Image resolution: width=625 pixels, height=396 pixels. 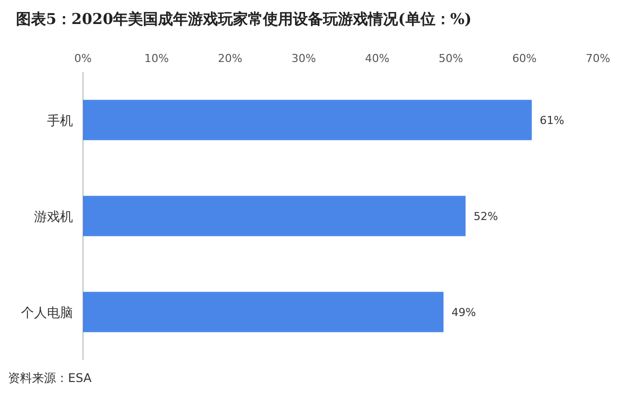 I want to click on chart-title: 图表5：2020年美国成年游戏玩家常使用设备玩游戏情况(单位：%), so click(x=244, y=19).